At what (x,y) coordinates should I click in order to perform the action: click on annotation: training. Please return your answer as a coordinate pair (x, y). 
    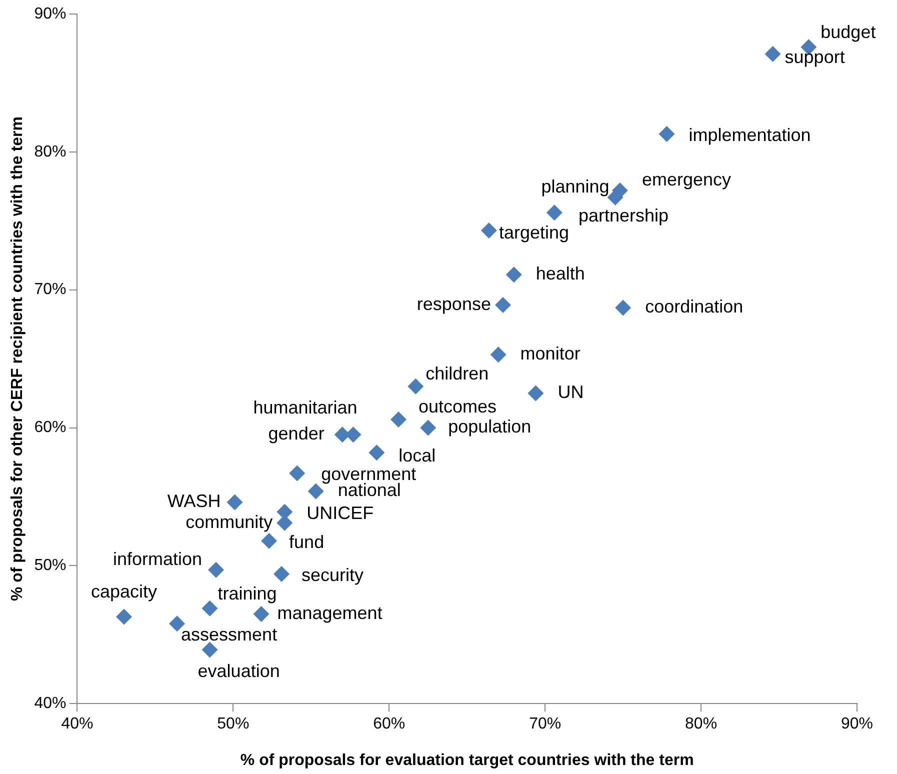
    Looking at the image, I should click on (247, 593).